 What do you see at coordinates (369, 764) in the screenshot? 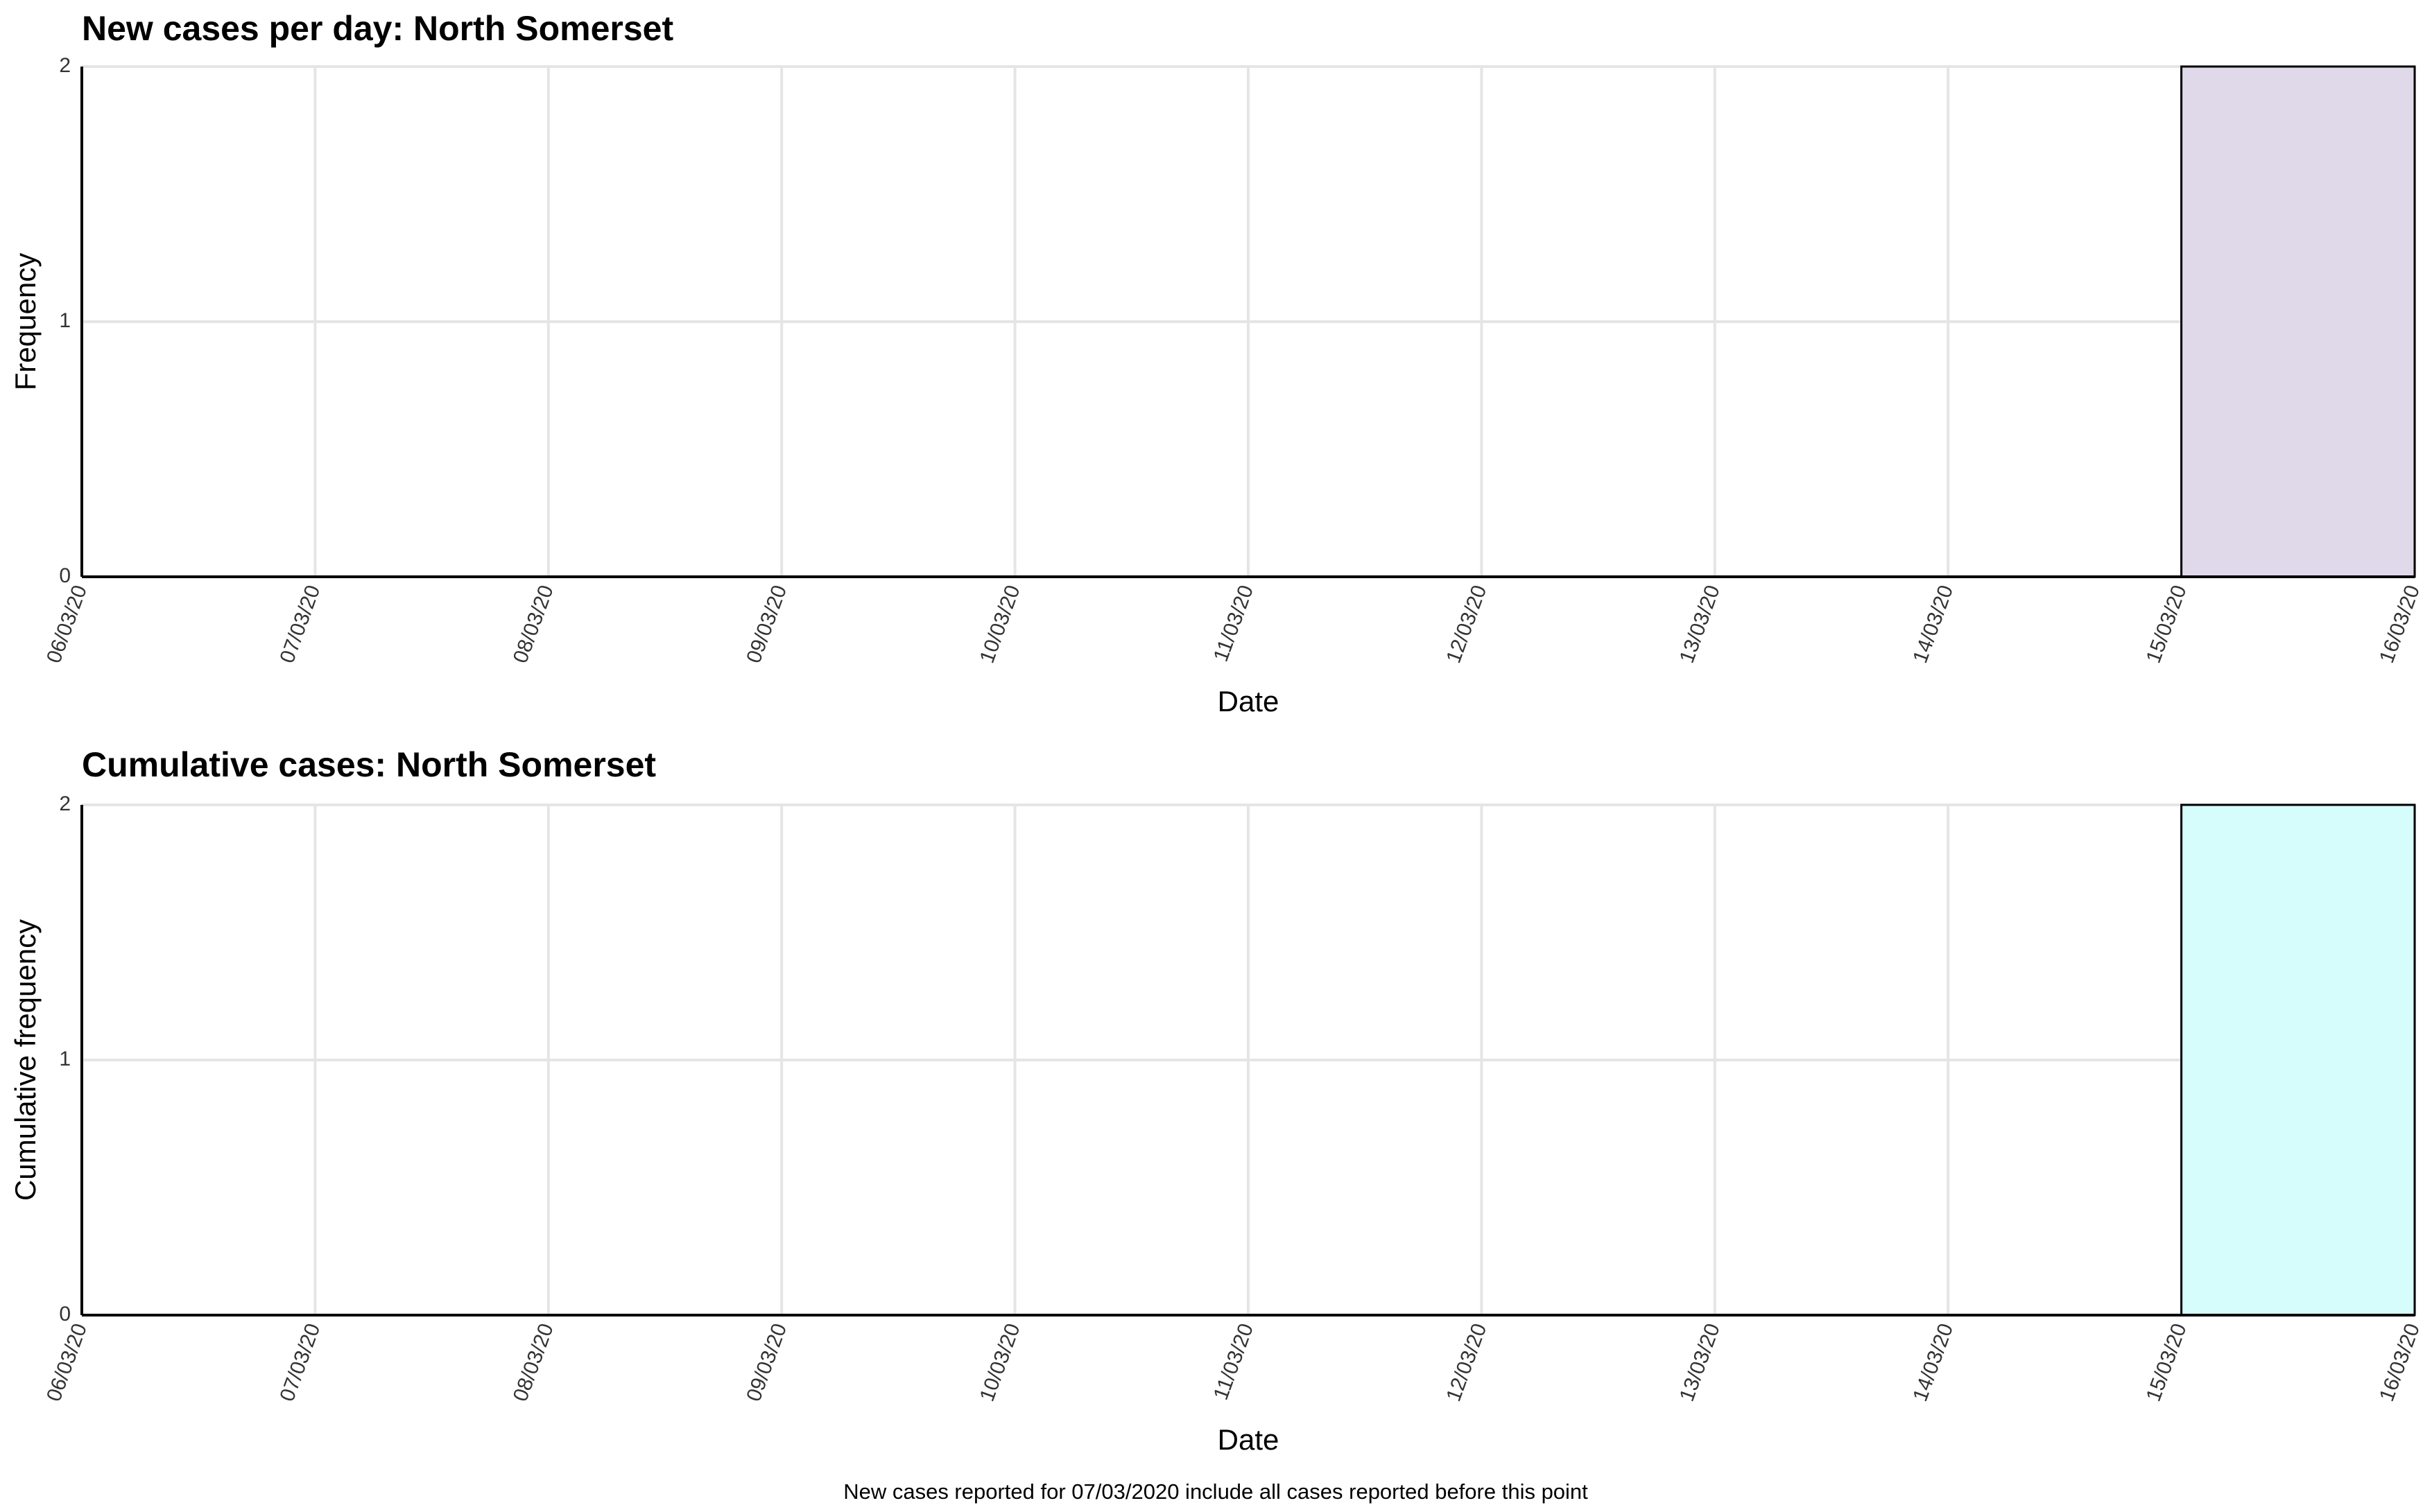
I see `chart-title: Cumulative cases: North Somerset` at bounding box center [369, 764].